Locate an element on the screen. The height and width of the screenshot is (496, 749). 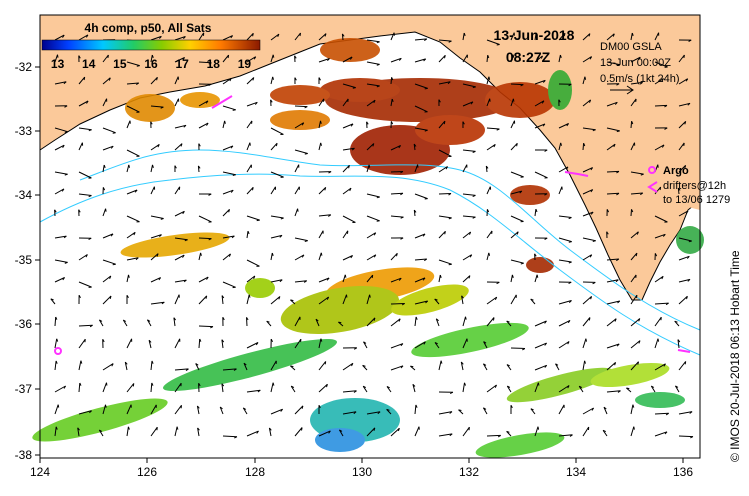
colorbar is located at coordinates (151, 45).